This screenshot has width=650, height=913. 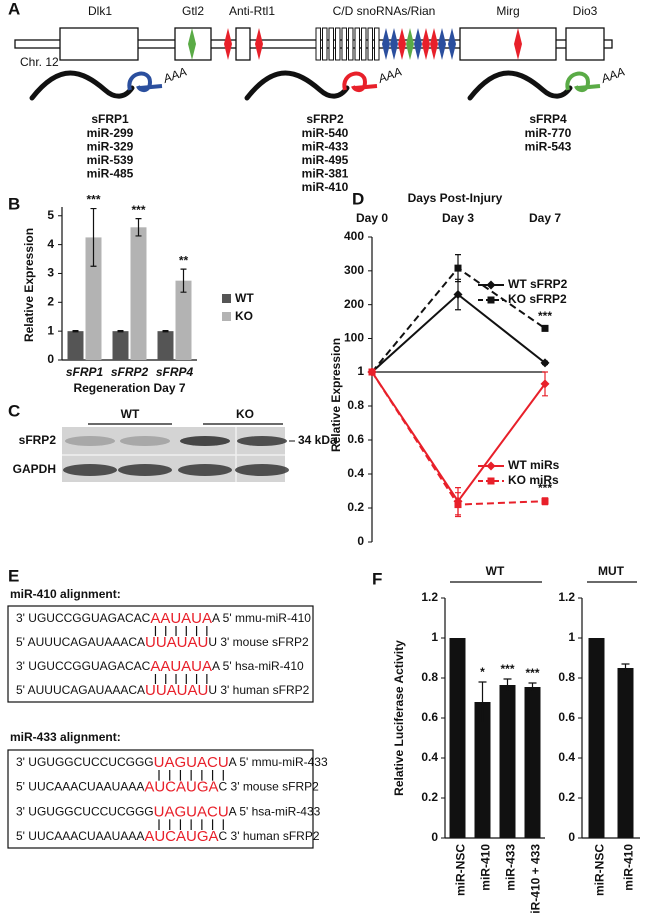 What do you see at coordinates (174, 75) in the screenshot?
I see `polya-tail: AAA` at bounding box center [174, 75].